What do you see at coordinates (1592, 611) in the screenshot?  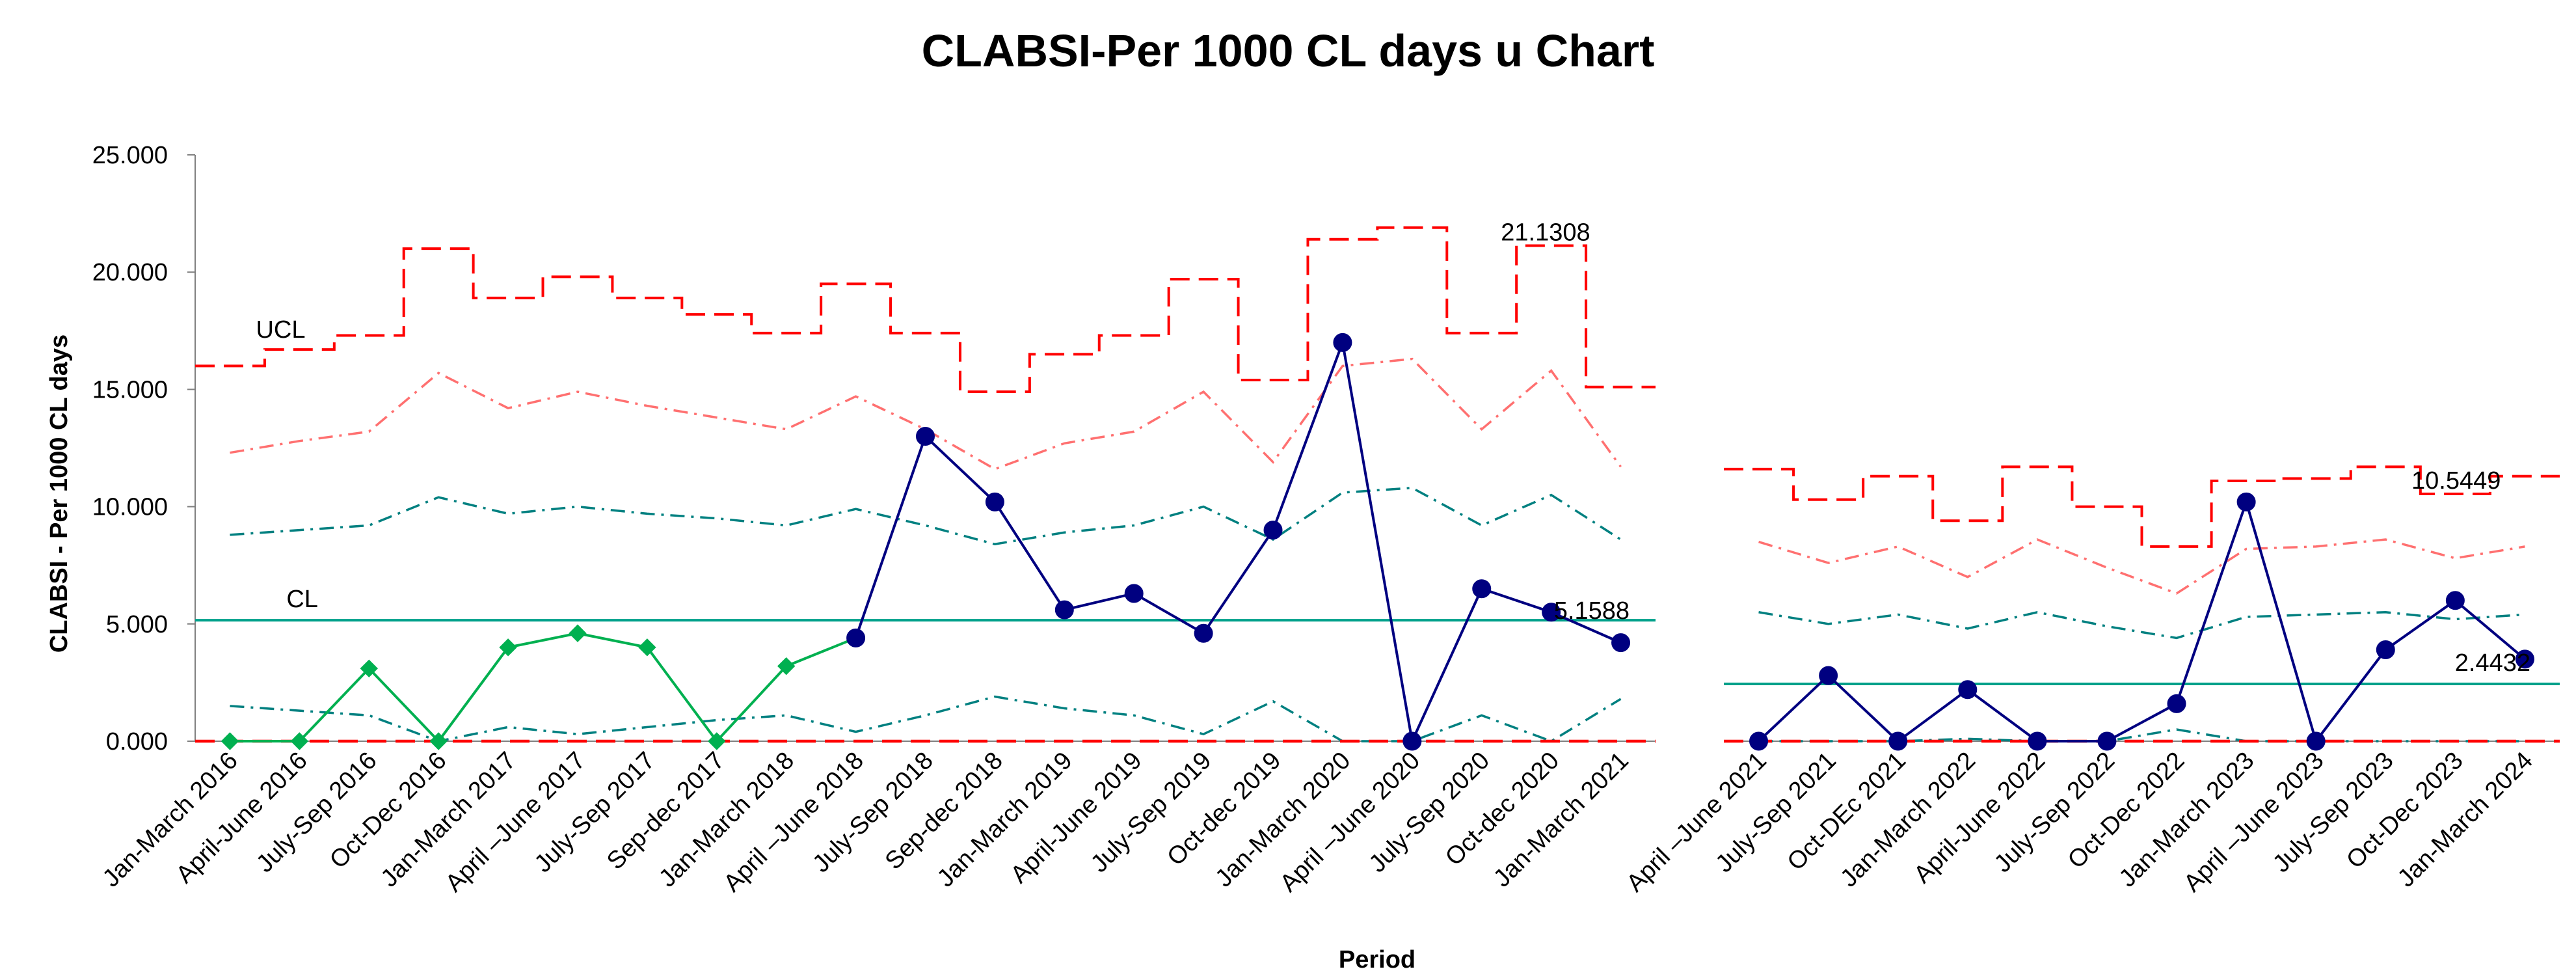 I see `cl-value-label-1: 5.1588` at bounding box center [1592, 611].